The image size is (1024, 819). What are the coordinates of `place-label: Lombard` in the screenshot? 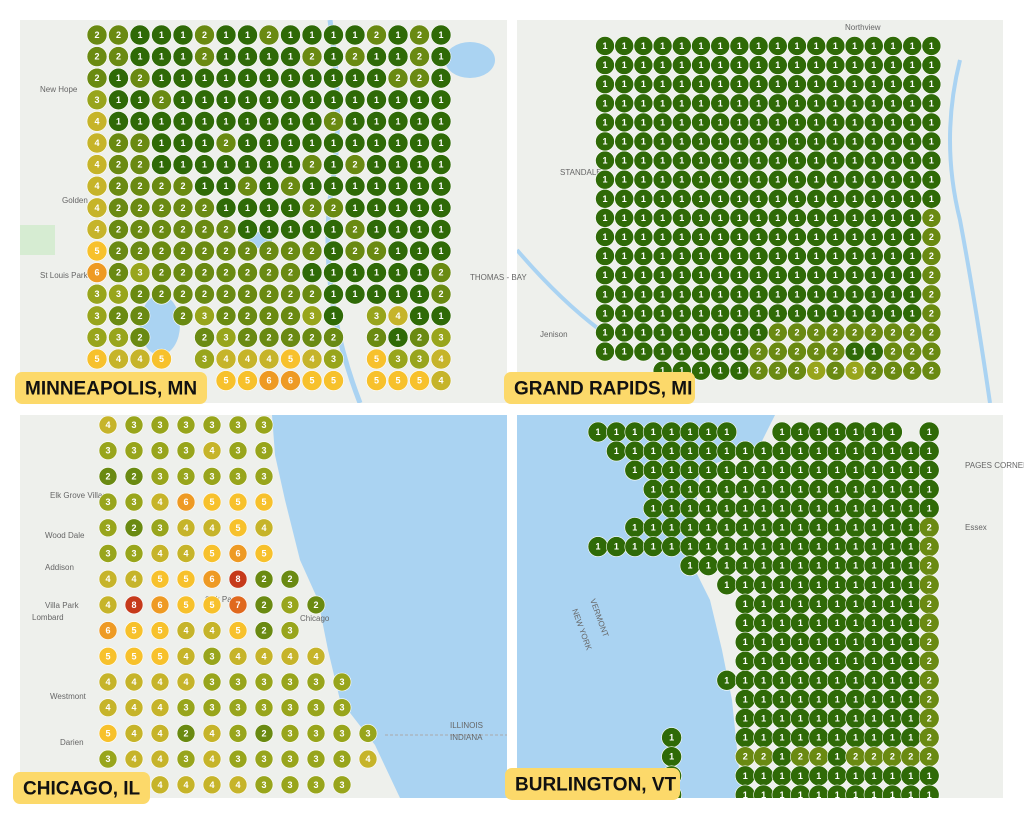 It's located at (48, 617).